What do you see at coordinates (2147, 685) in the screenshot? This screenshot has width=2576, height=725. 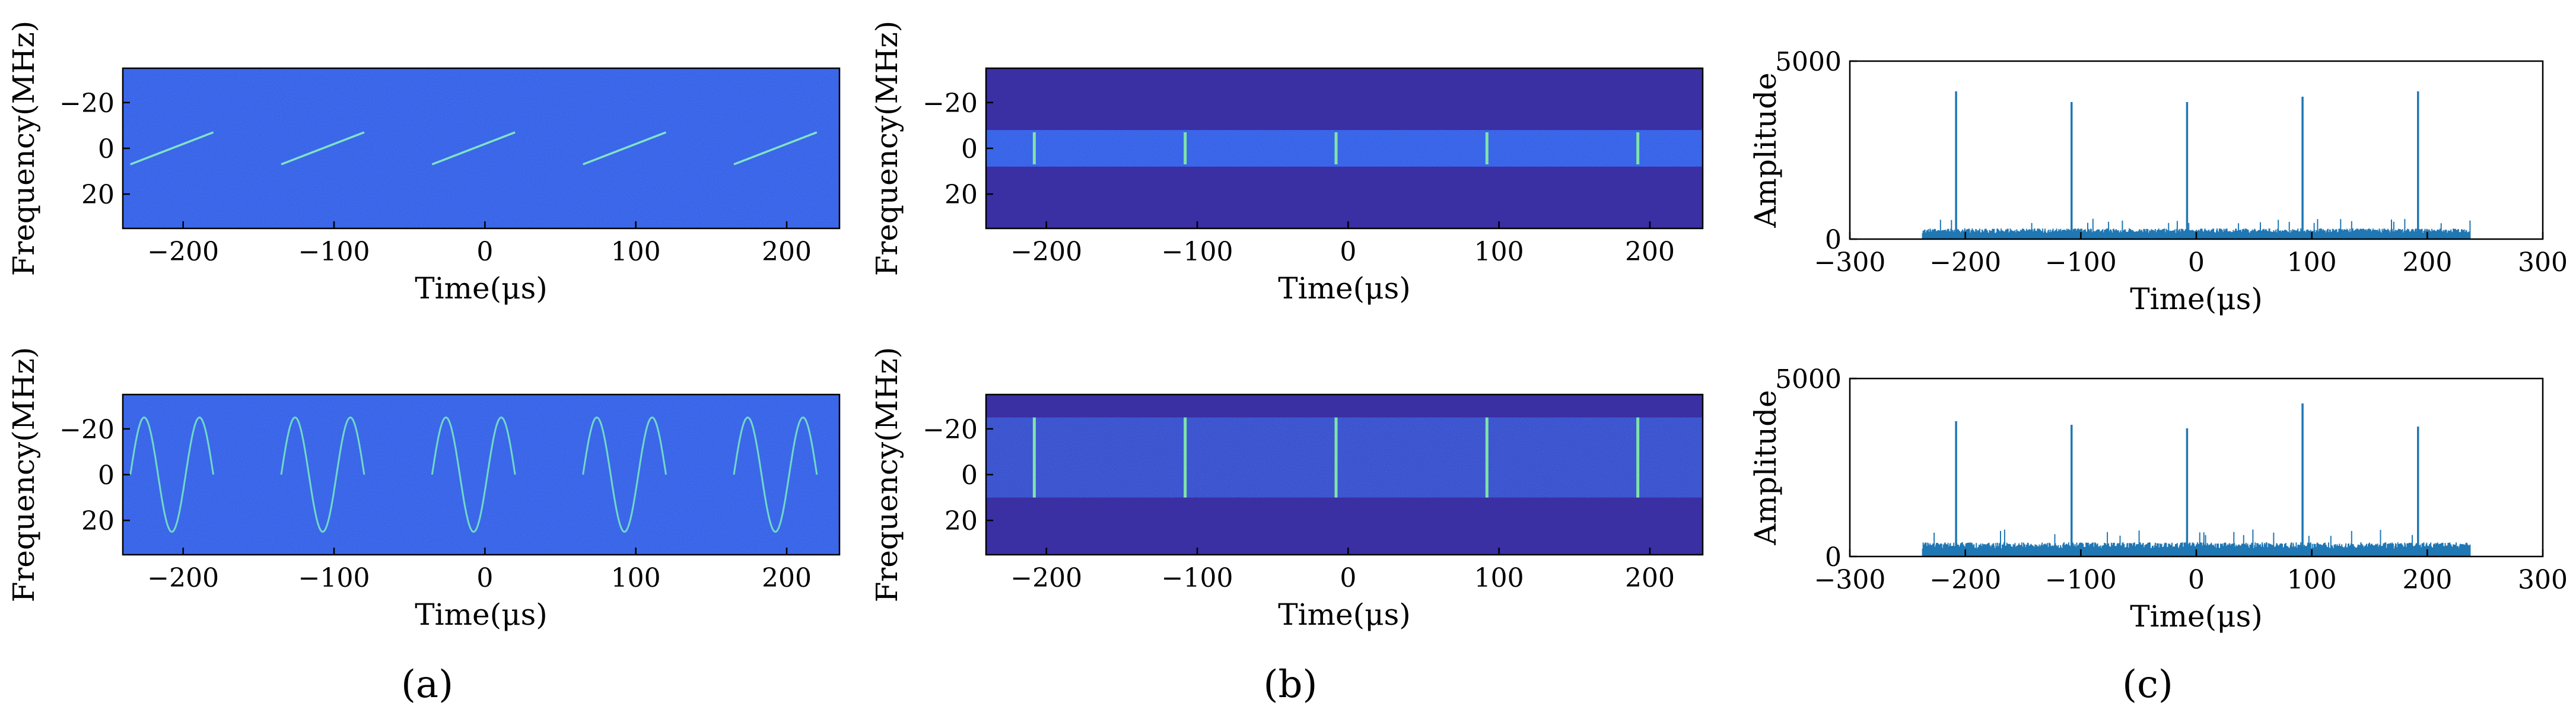 I see `caption-c: (c)` at bounding box center [2147, 685].